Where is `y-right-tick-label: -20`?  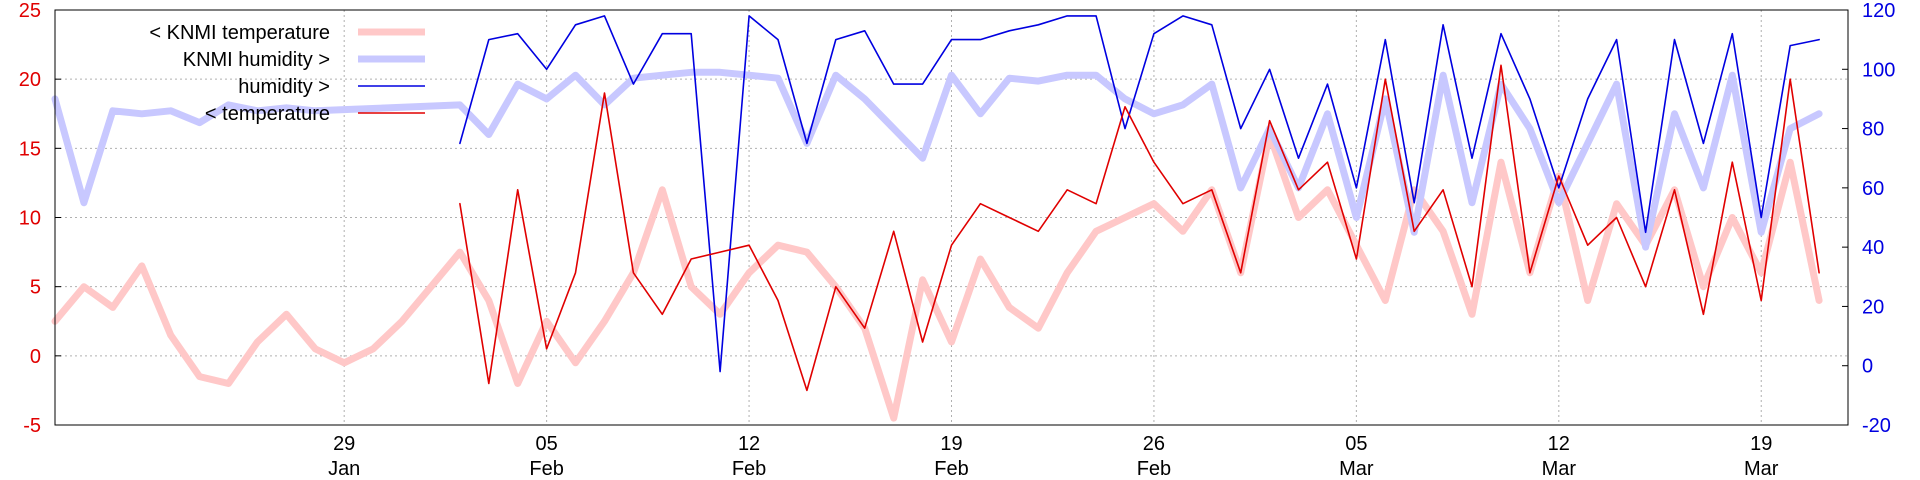 y-right-tick-label: -20 is located at coordinates (1876, 426).